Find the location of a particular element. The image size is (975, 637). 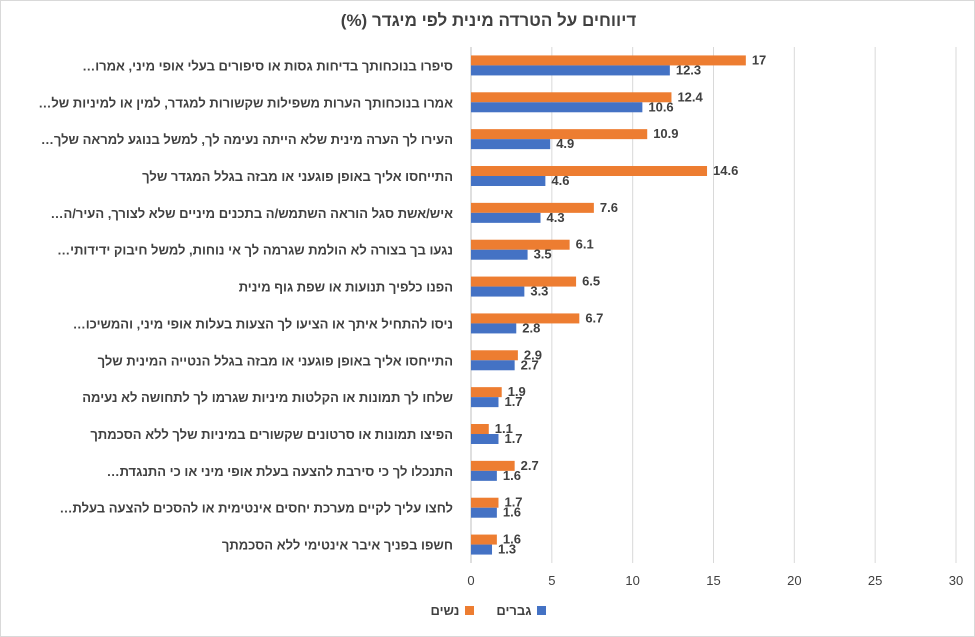

x-tick-label: 25 is located at coordinates (875, 580).